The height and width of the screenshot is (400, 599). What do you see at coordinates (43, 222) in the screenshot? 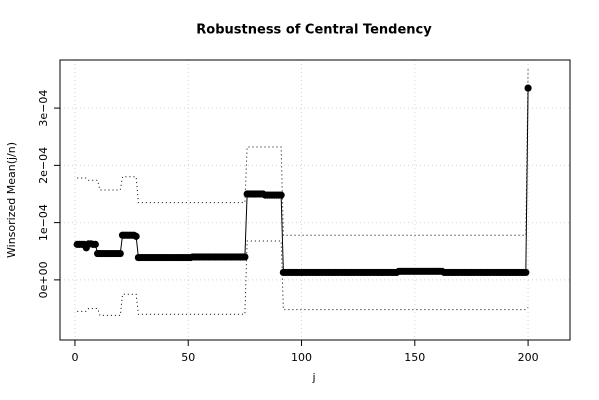
I see `y-tick-label: 1e−04` at bounding box center [43, 222].